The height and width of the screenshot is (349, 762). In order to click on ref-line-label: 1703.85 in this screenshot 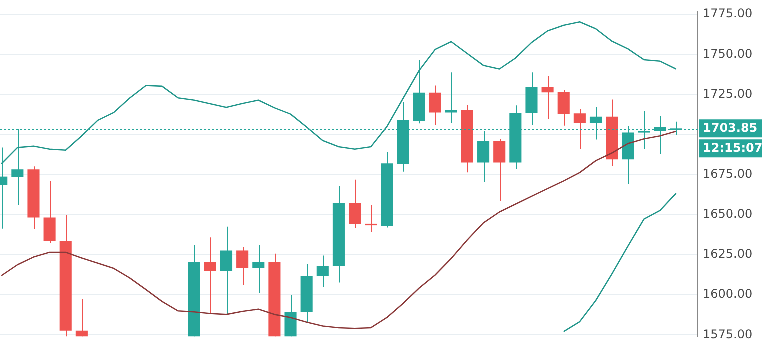, I will do `click(730, 127)`.